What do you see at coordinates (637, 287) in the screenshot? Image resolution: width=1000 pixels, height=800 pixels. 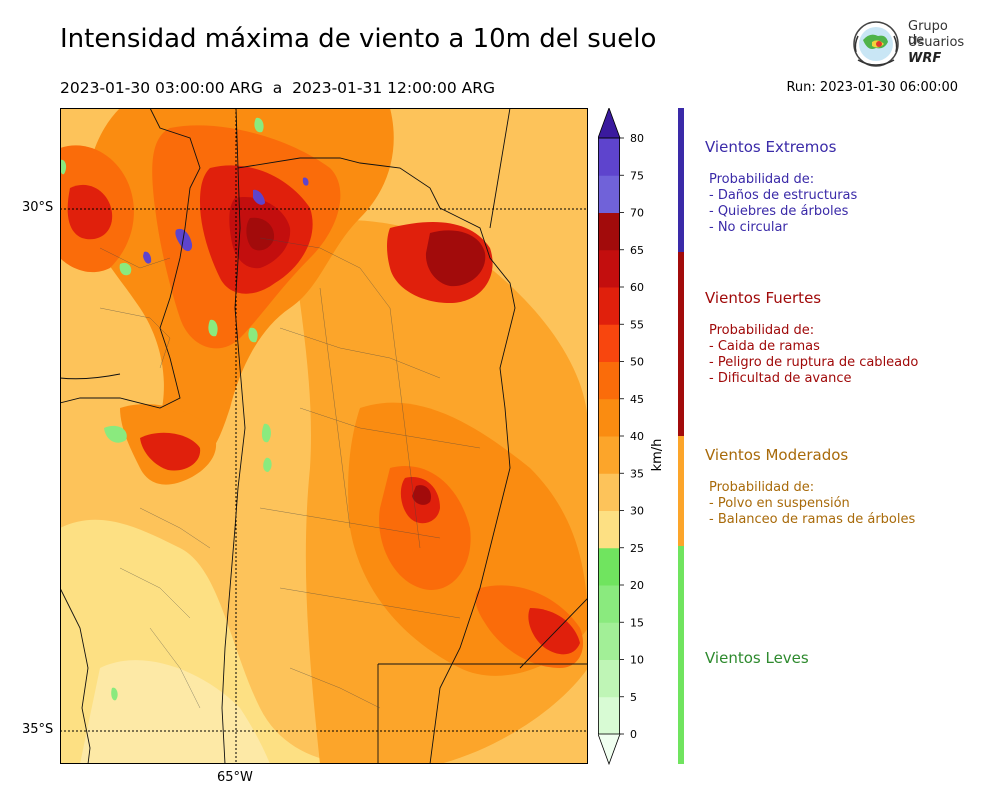 I see `colorbar-tick-label: 60` at bounding box center [637, 287].